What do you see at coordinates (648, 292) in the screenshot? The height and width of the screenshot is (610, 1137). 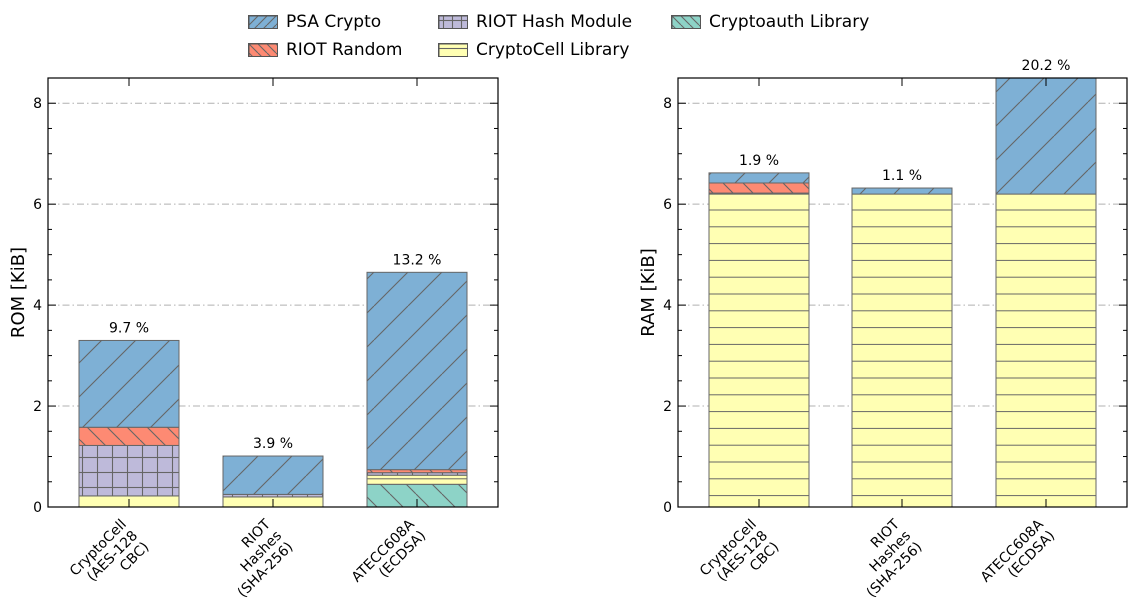 I see `y-axis-title: RAM [KiB]` at bounding box center [648, 292].